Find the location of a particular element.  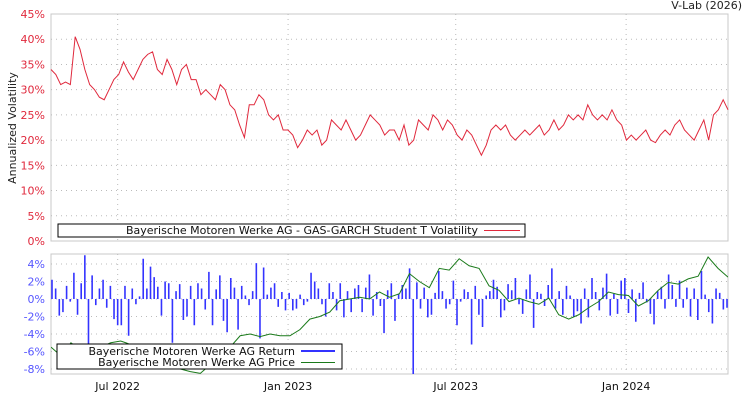

y-tick-label: -6% is located at coordinates (34, 352).